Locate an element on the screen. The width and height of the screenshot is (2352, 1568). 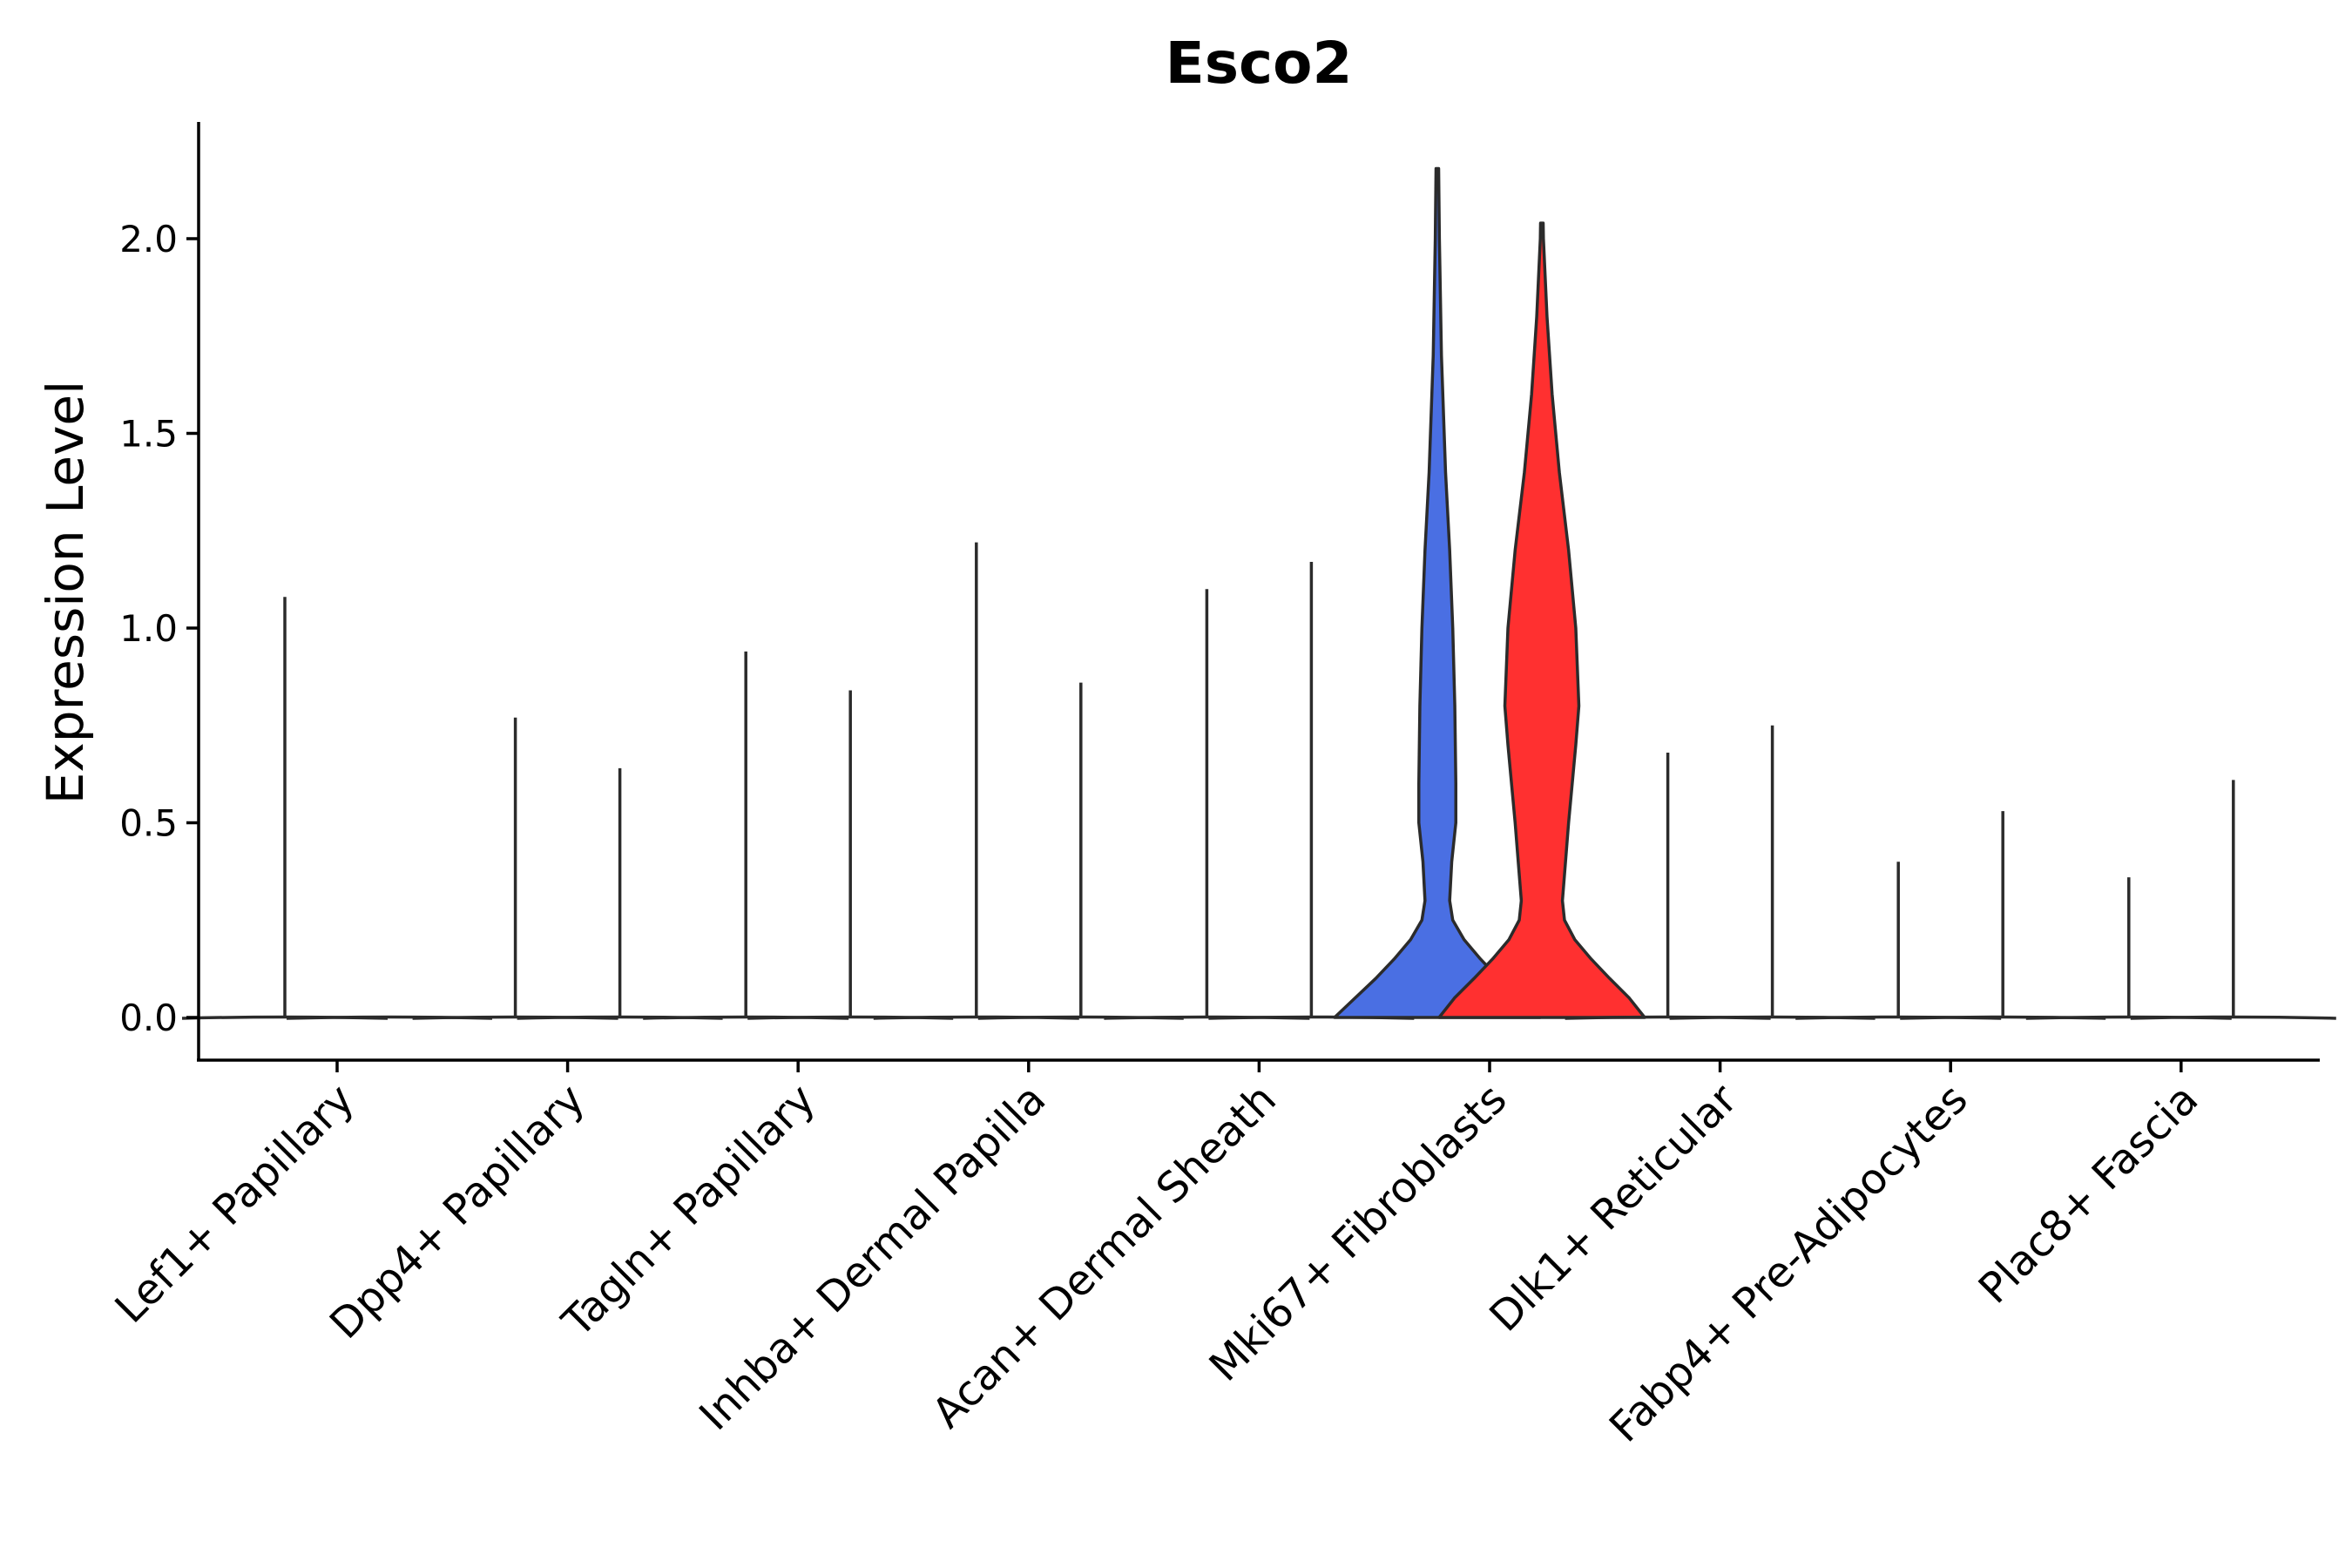
x-tick-label: Dpp4+ Papillary is located at coordinates (457, 1211).